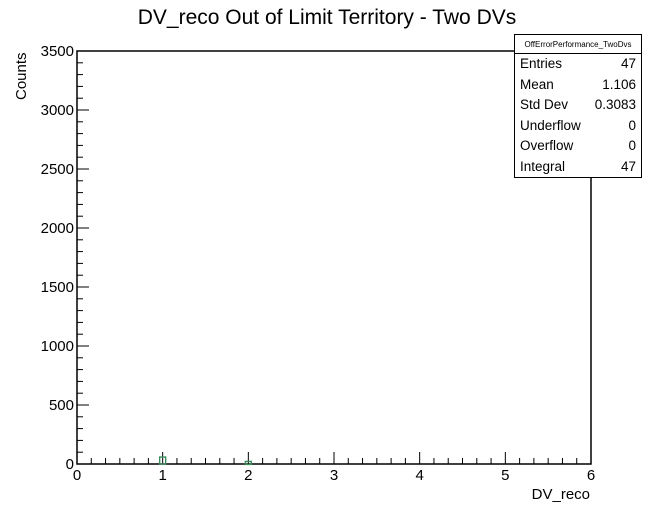  I want to click on stats-label: Integral, so click(543, 166).